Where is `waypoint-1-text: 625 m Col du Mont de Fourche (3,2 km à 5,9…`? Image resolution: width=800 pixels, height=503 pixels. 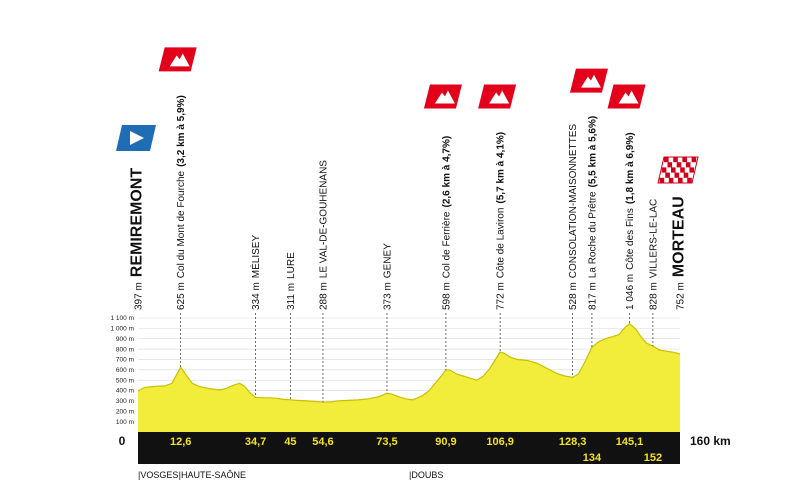 waypoint-1-text: 625 m Col du Mont de Fourche (3,2 km à 5,9… is located at coordinates (181, 202).